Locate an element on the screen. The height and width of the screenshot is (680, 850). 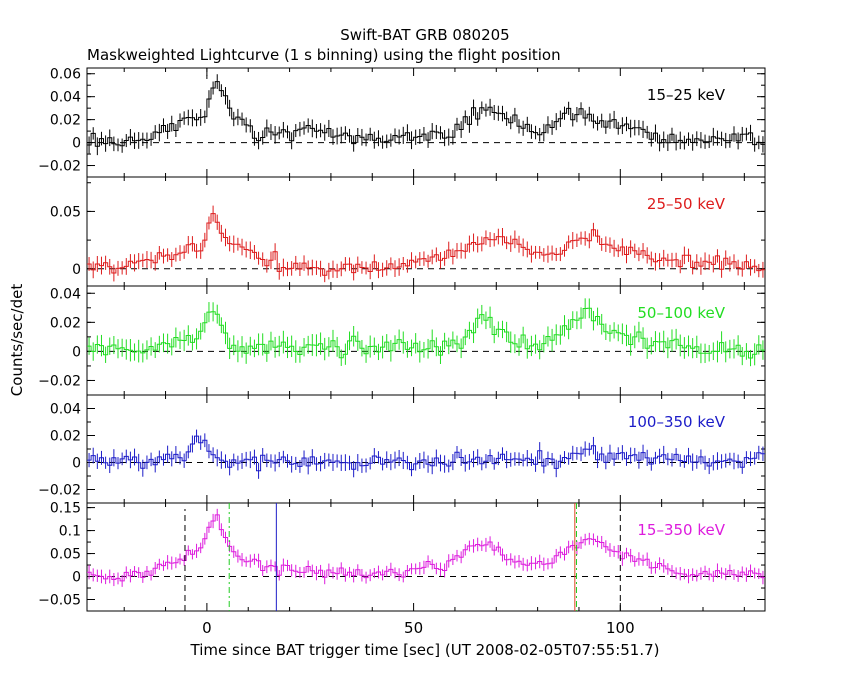
panel-1: −0.02 0 0.02 0.04 0.06 15–25 keV is located at coordinates (402, 122).